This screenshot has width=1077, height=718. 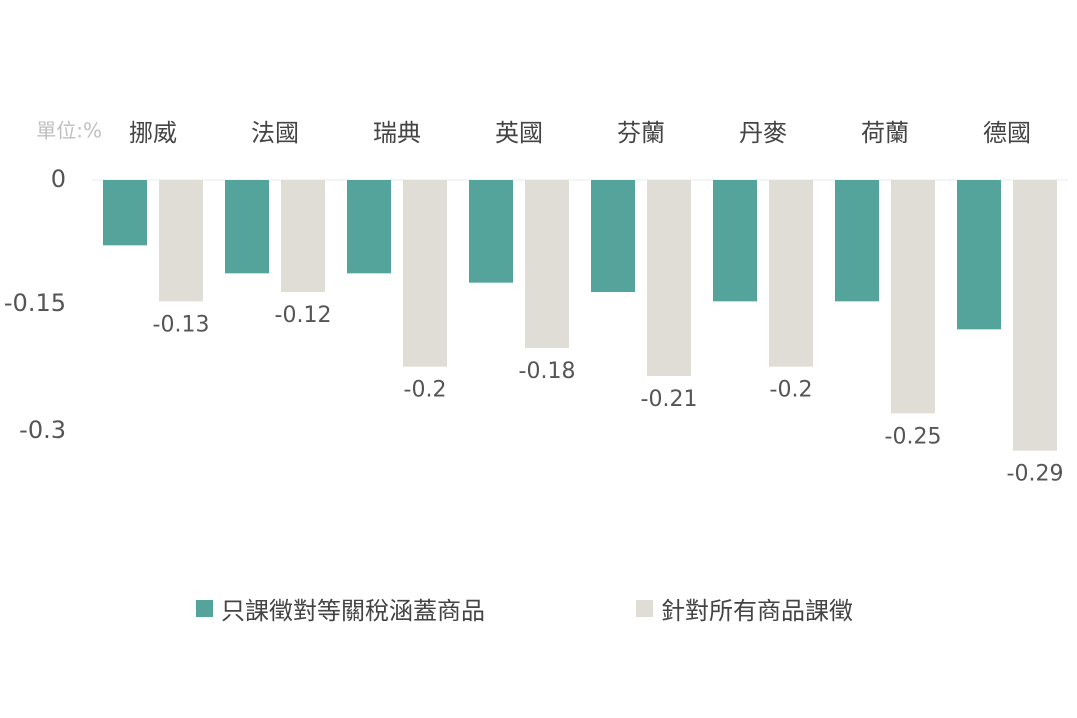 What do you see at coordinates (885, 133) in the screenshot?
I see `category-label: 荷蘭` at bounding box center [885, 133].